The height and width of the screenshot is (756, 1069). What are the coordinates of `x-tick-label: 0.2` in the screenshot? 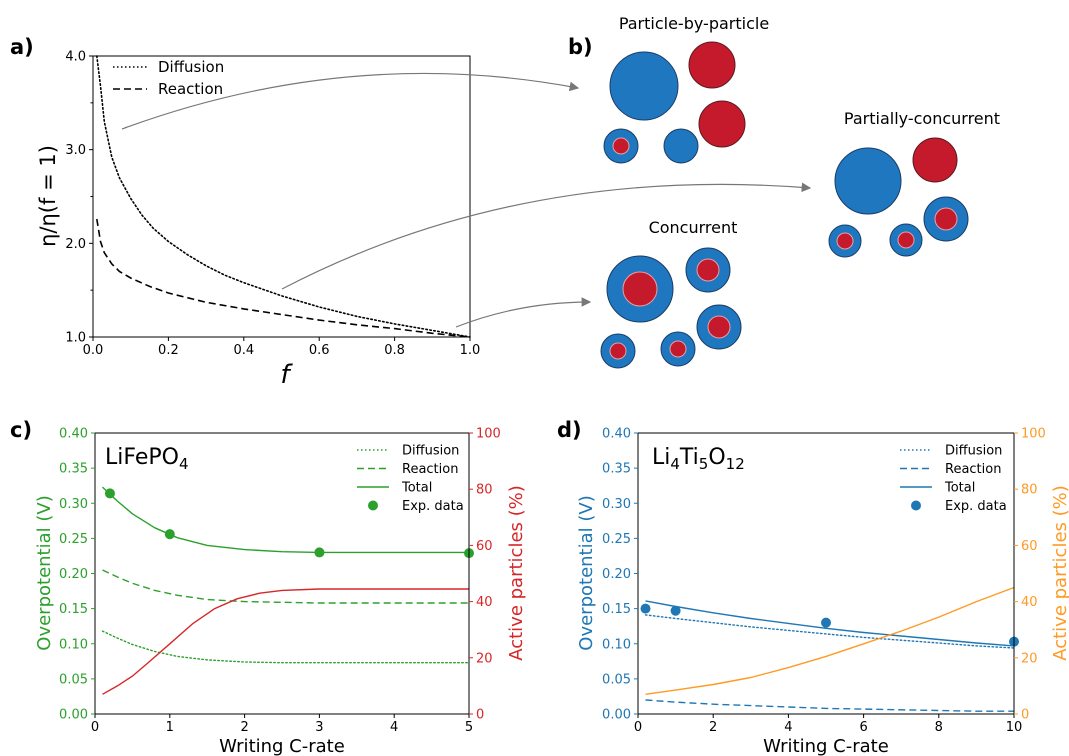 It's located at (168, 350).